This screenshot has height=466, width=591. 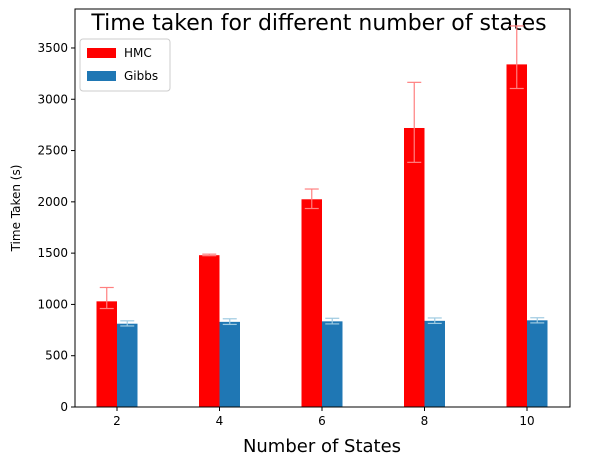 What do you see at coordinates (52, 151) in the screenshot?
I see `y-tick-label-2500: 2500` at bounding box center [52, 151].